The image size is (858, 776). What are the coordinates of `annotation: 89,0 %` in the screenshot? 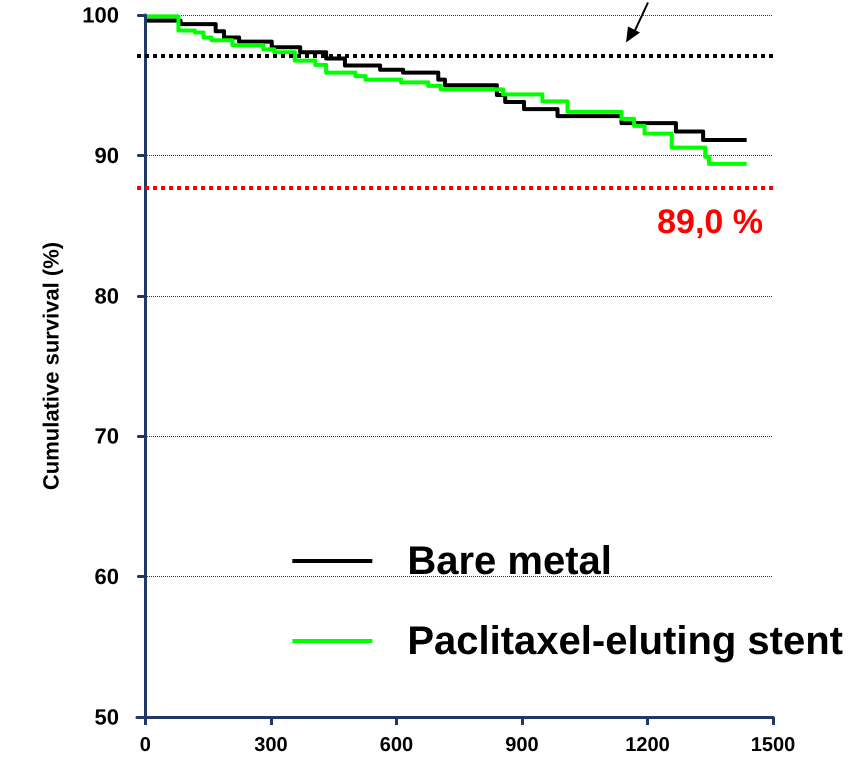 It's located at (710, 222).